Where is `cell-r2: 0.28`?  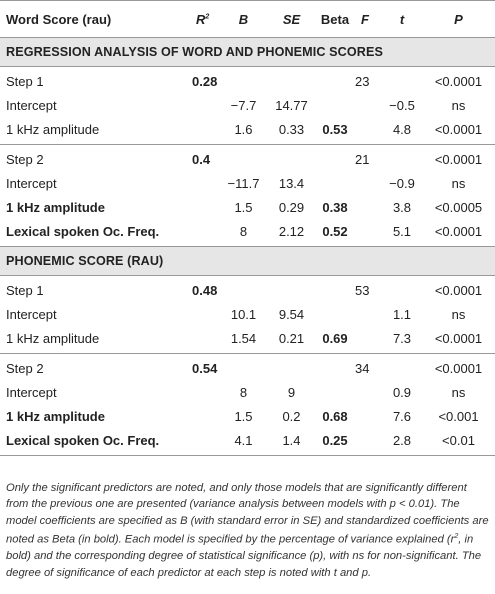
cell-r2: 0.28 is located at coordinates (205, 82).